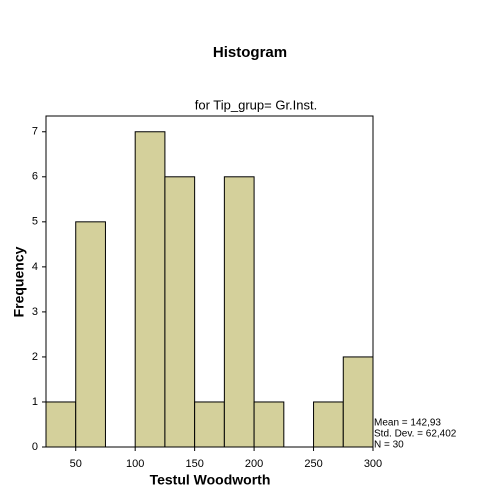  Describe the element at coordinates (313, 464) in the screenshot. I see `x-tick-label: 250` at that location.